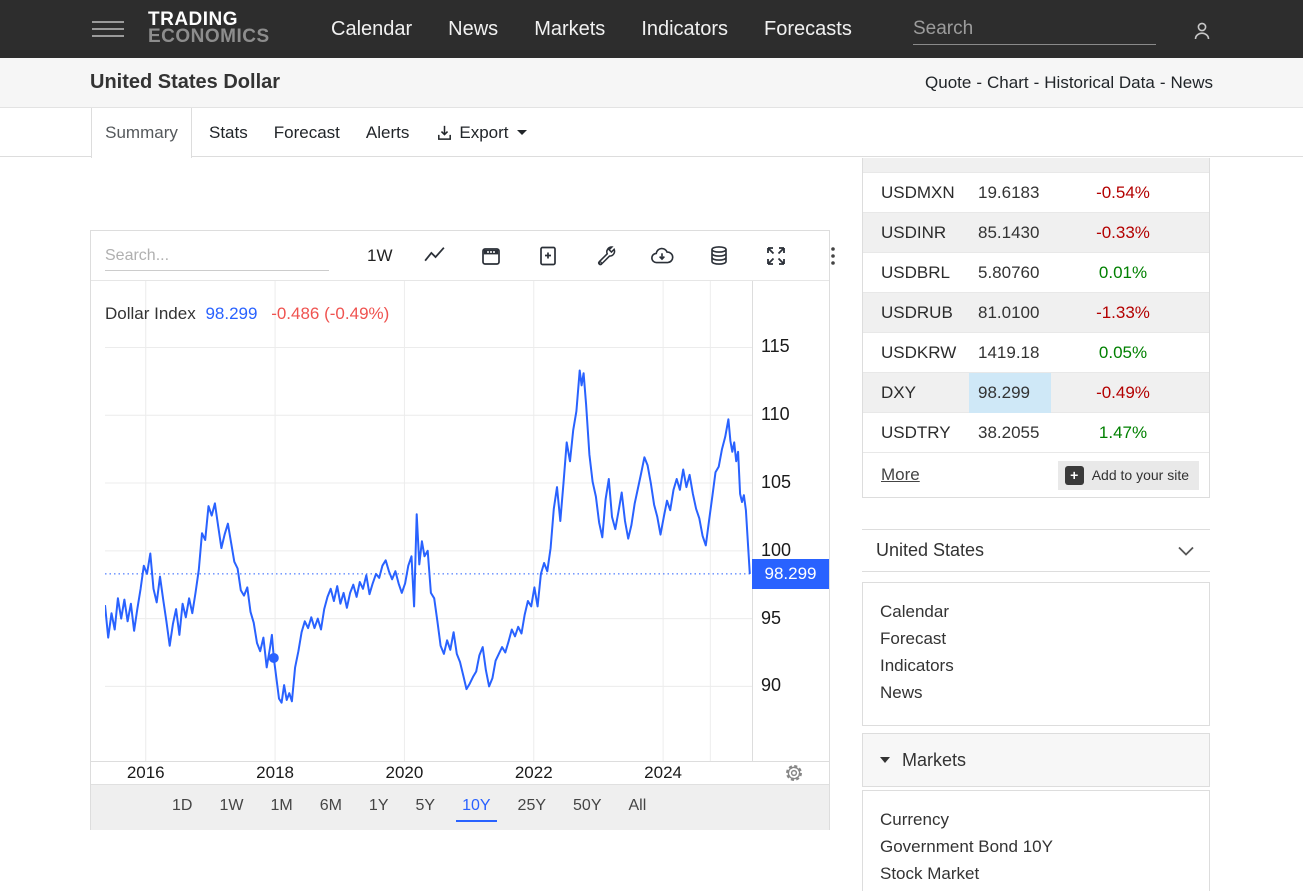 Image resolution: width=1303 pixels, height=891 pixels. I want to click on table-footer: More + Add to your site, so click(1036, 475).